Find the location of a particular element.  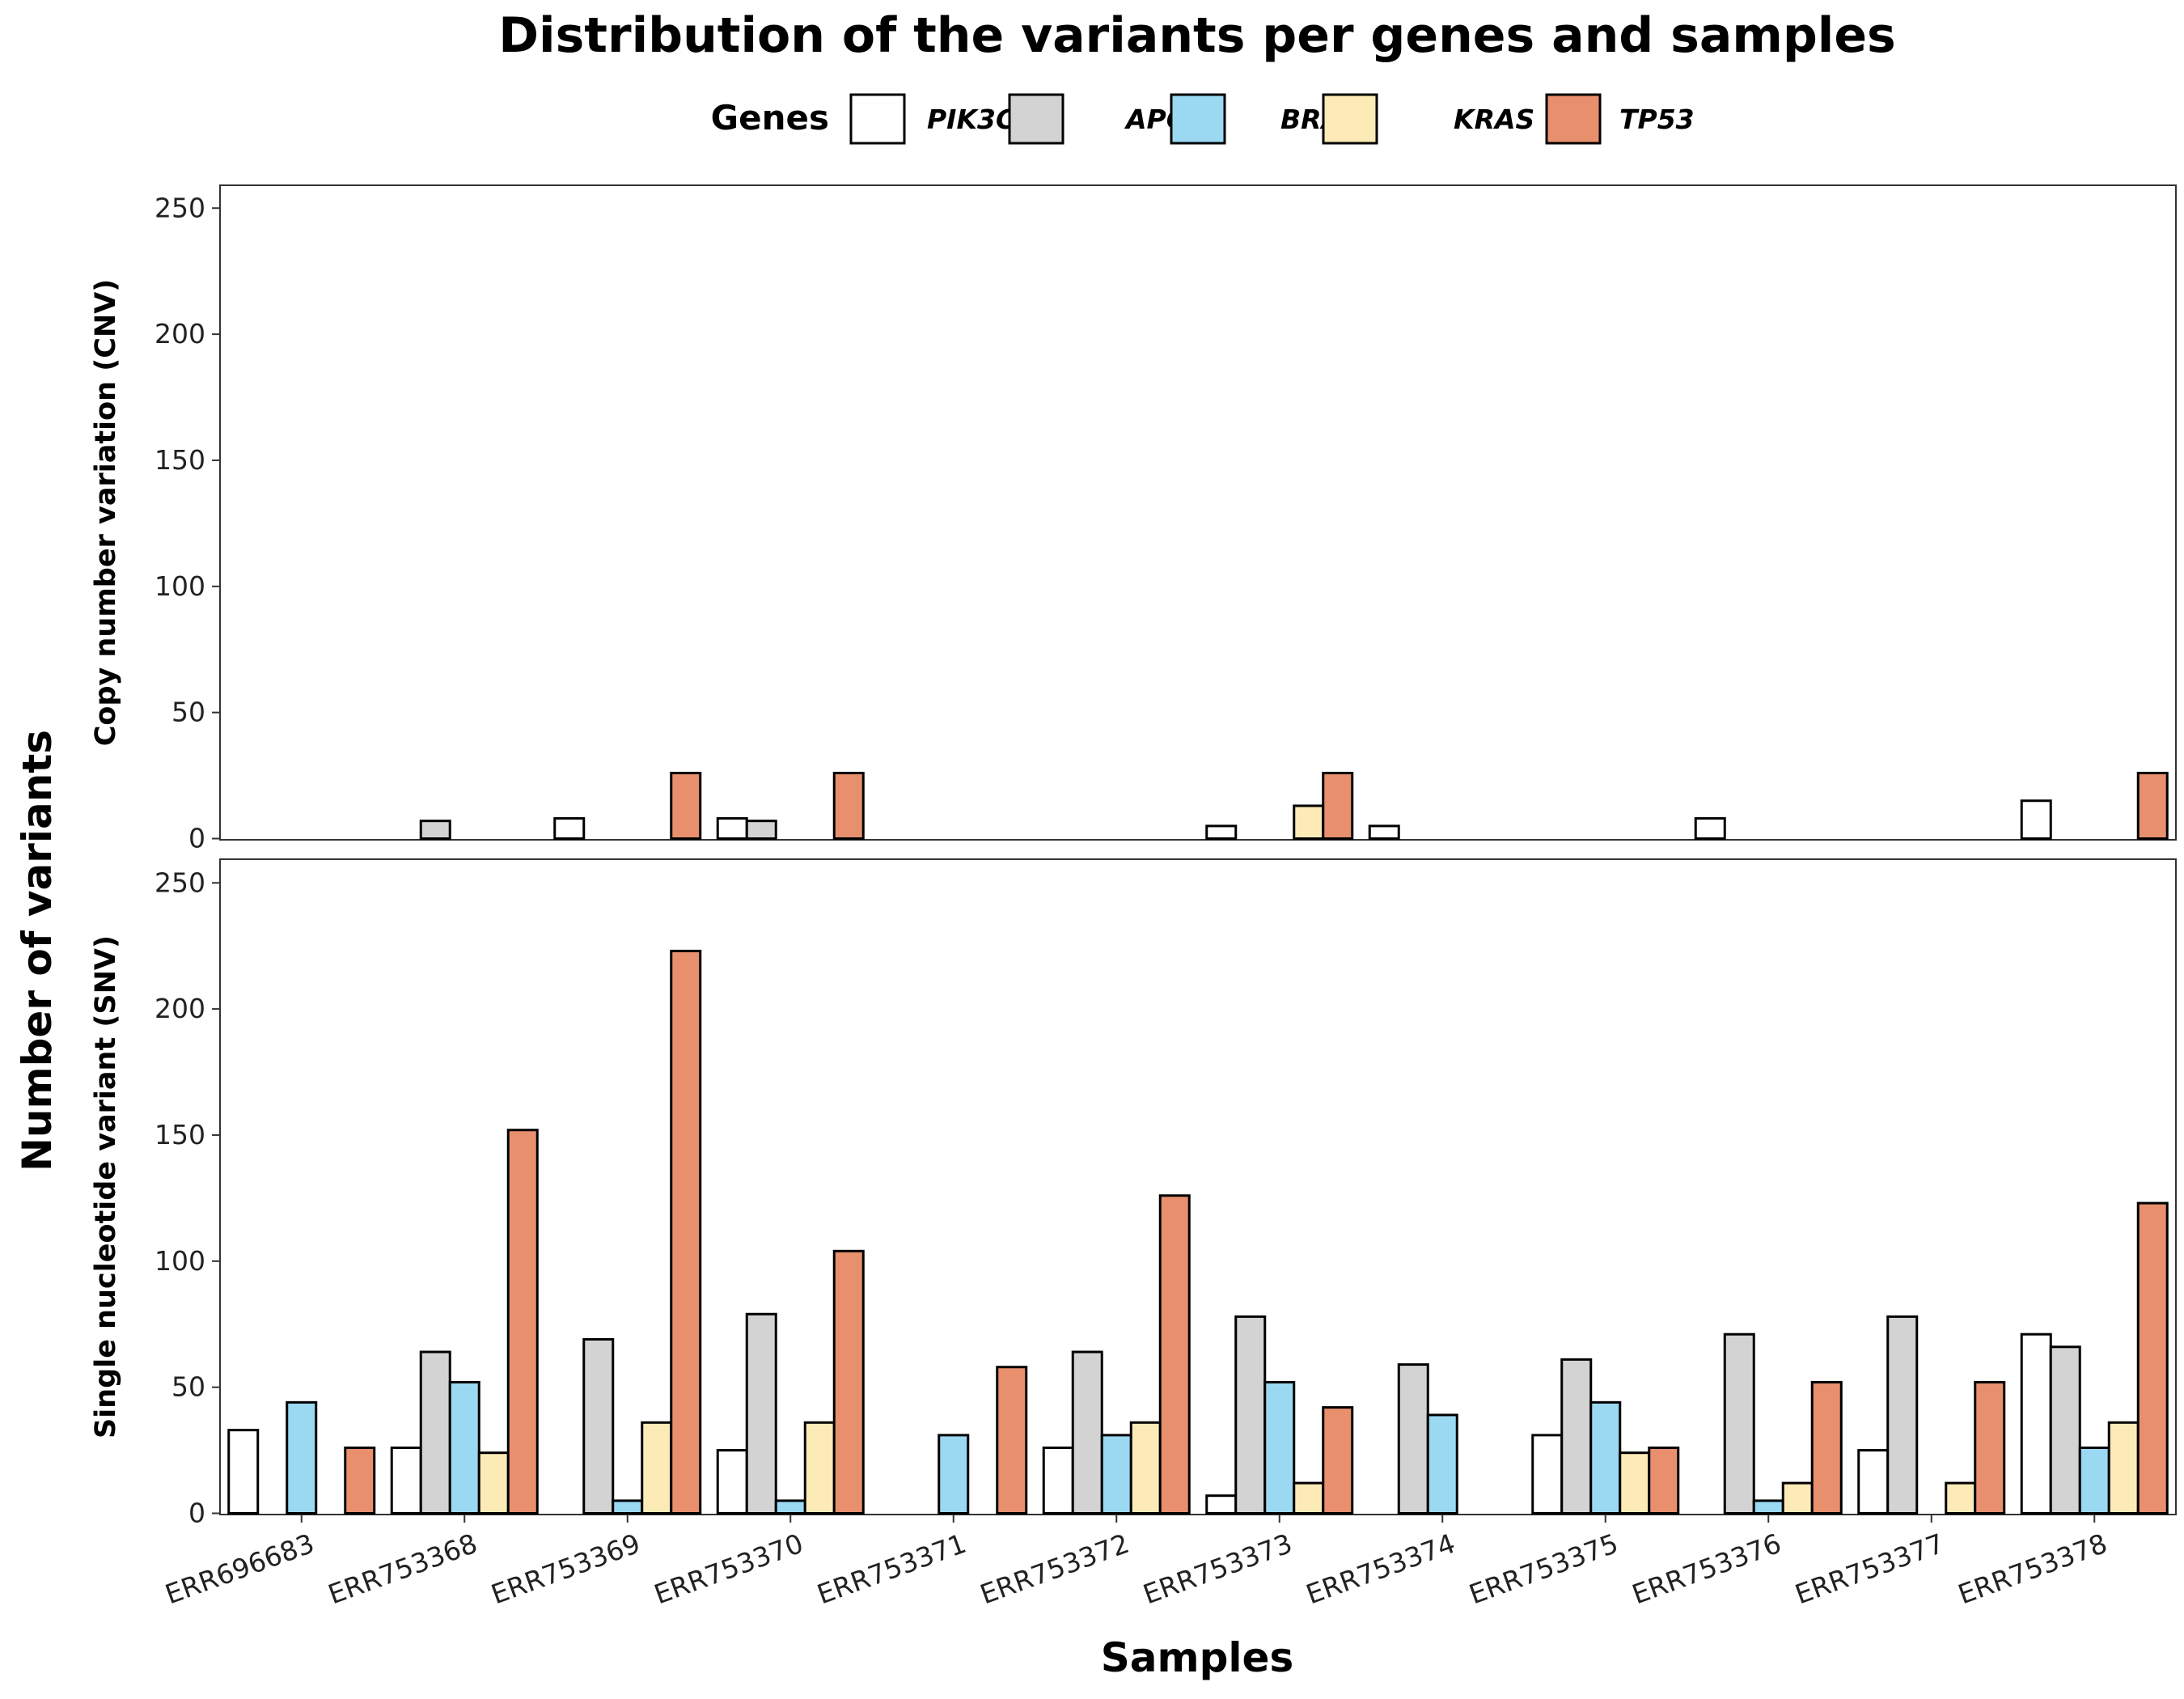

x-tick-label: ERR753375 is located at coordinates (1543, 1569).